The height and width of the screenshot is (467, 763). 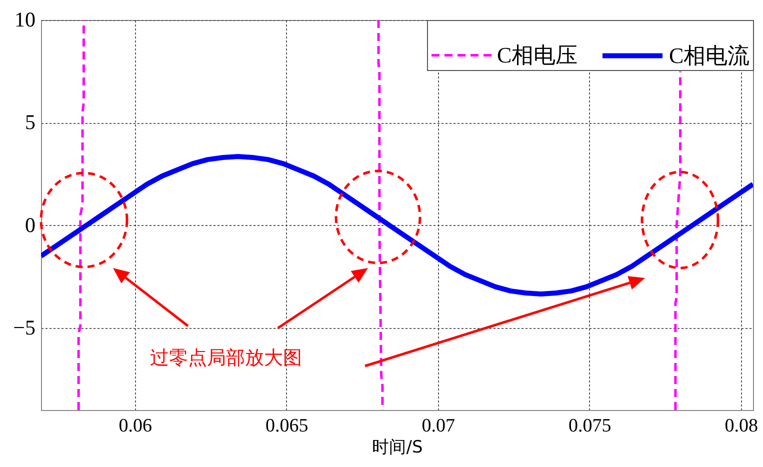 I want to click on x-tick-label: 0.065, so click(x=287, y=426).